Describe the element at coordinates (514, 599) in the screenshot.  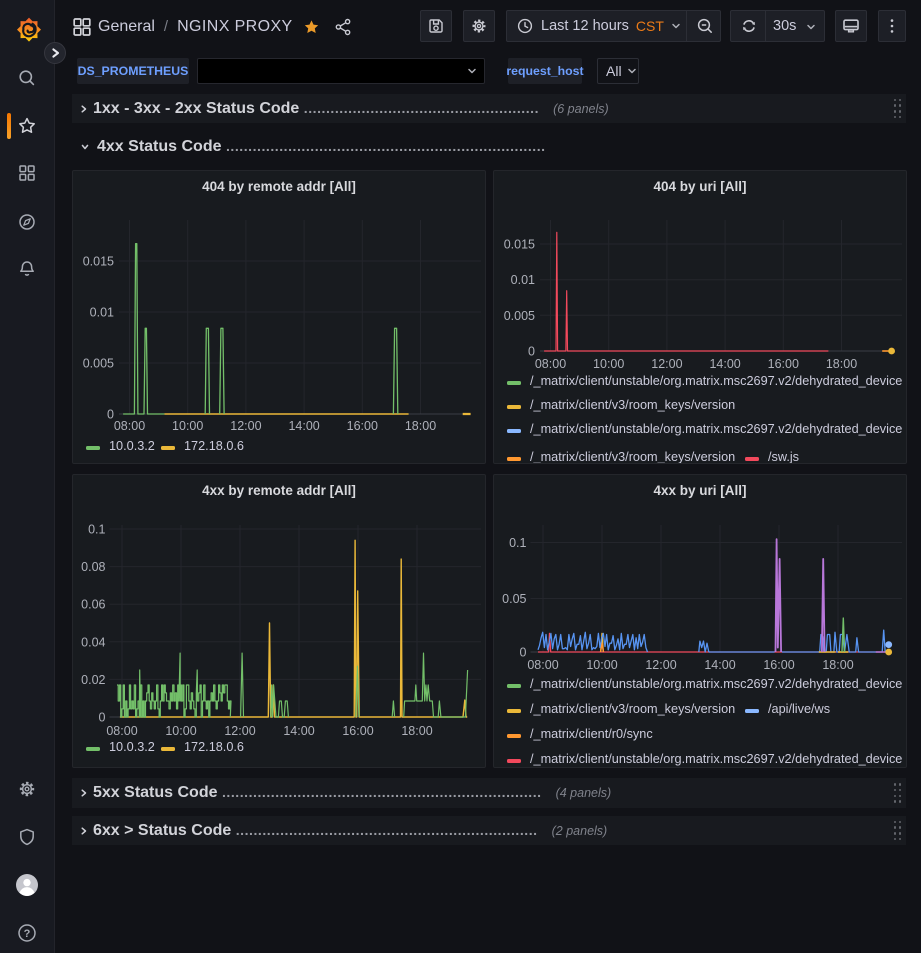
I see `svg-text: 0.05` at that location.